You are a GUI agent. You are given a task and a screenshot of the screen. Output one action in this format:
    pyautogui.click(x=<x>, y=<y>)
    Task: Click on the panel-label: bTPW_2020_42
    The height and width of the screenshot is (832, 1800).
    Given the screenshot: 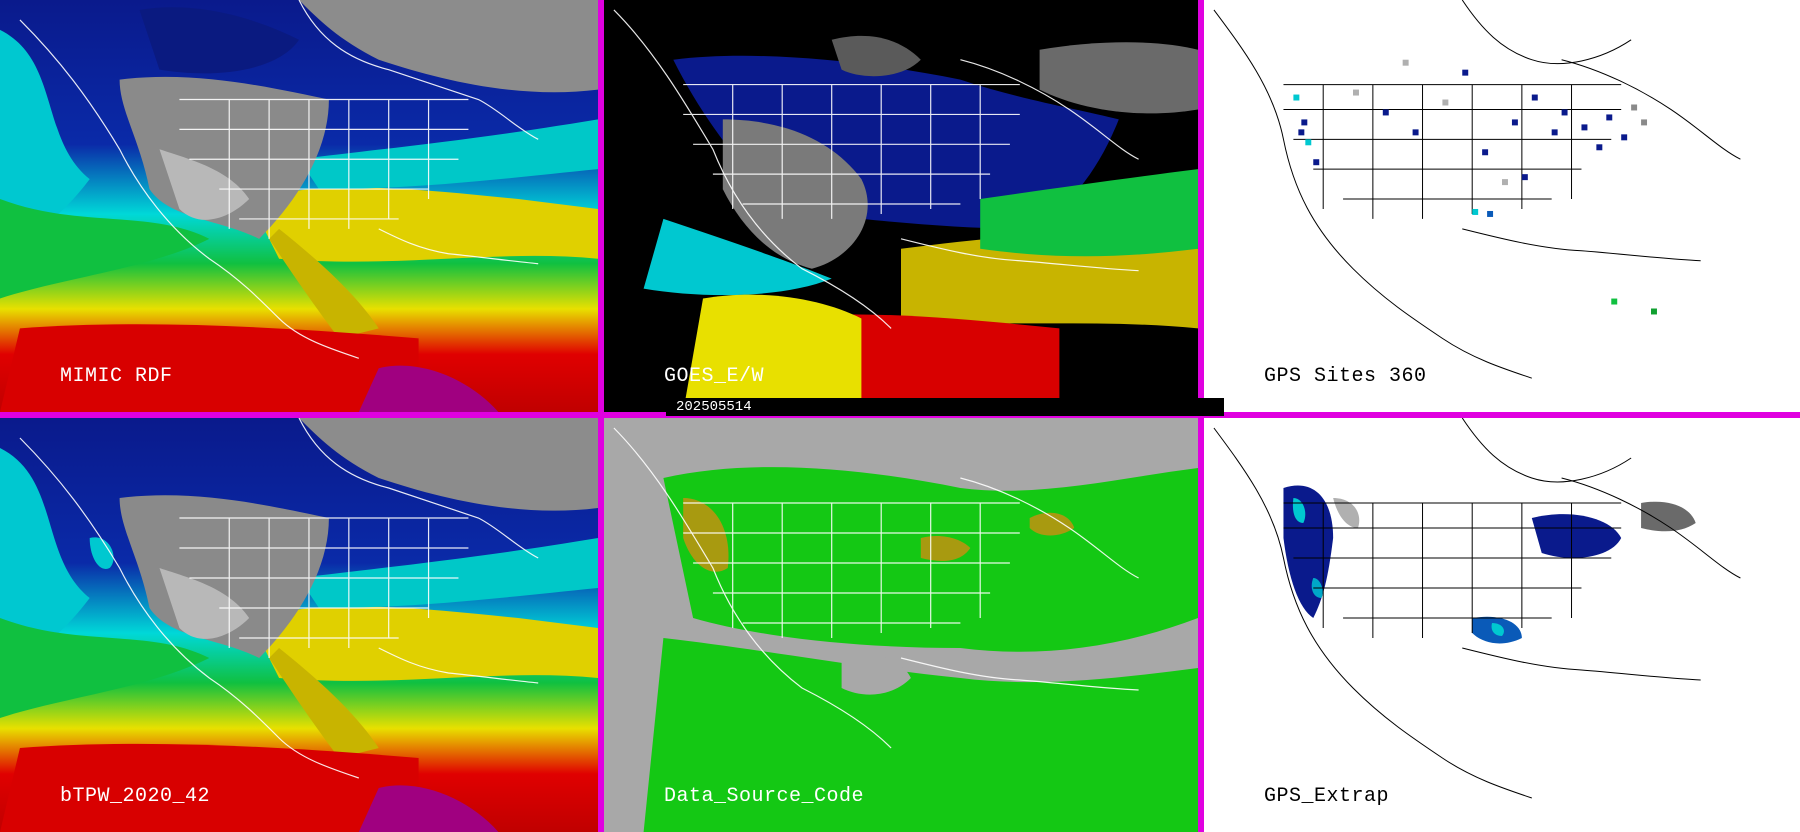 What is the action you would take?
    pyautogui.click(x=135, y=796)
    